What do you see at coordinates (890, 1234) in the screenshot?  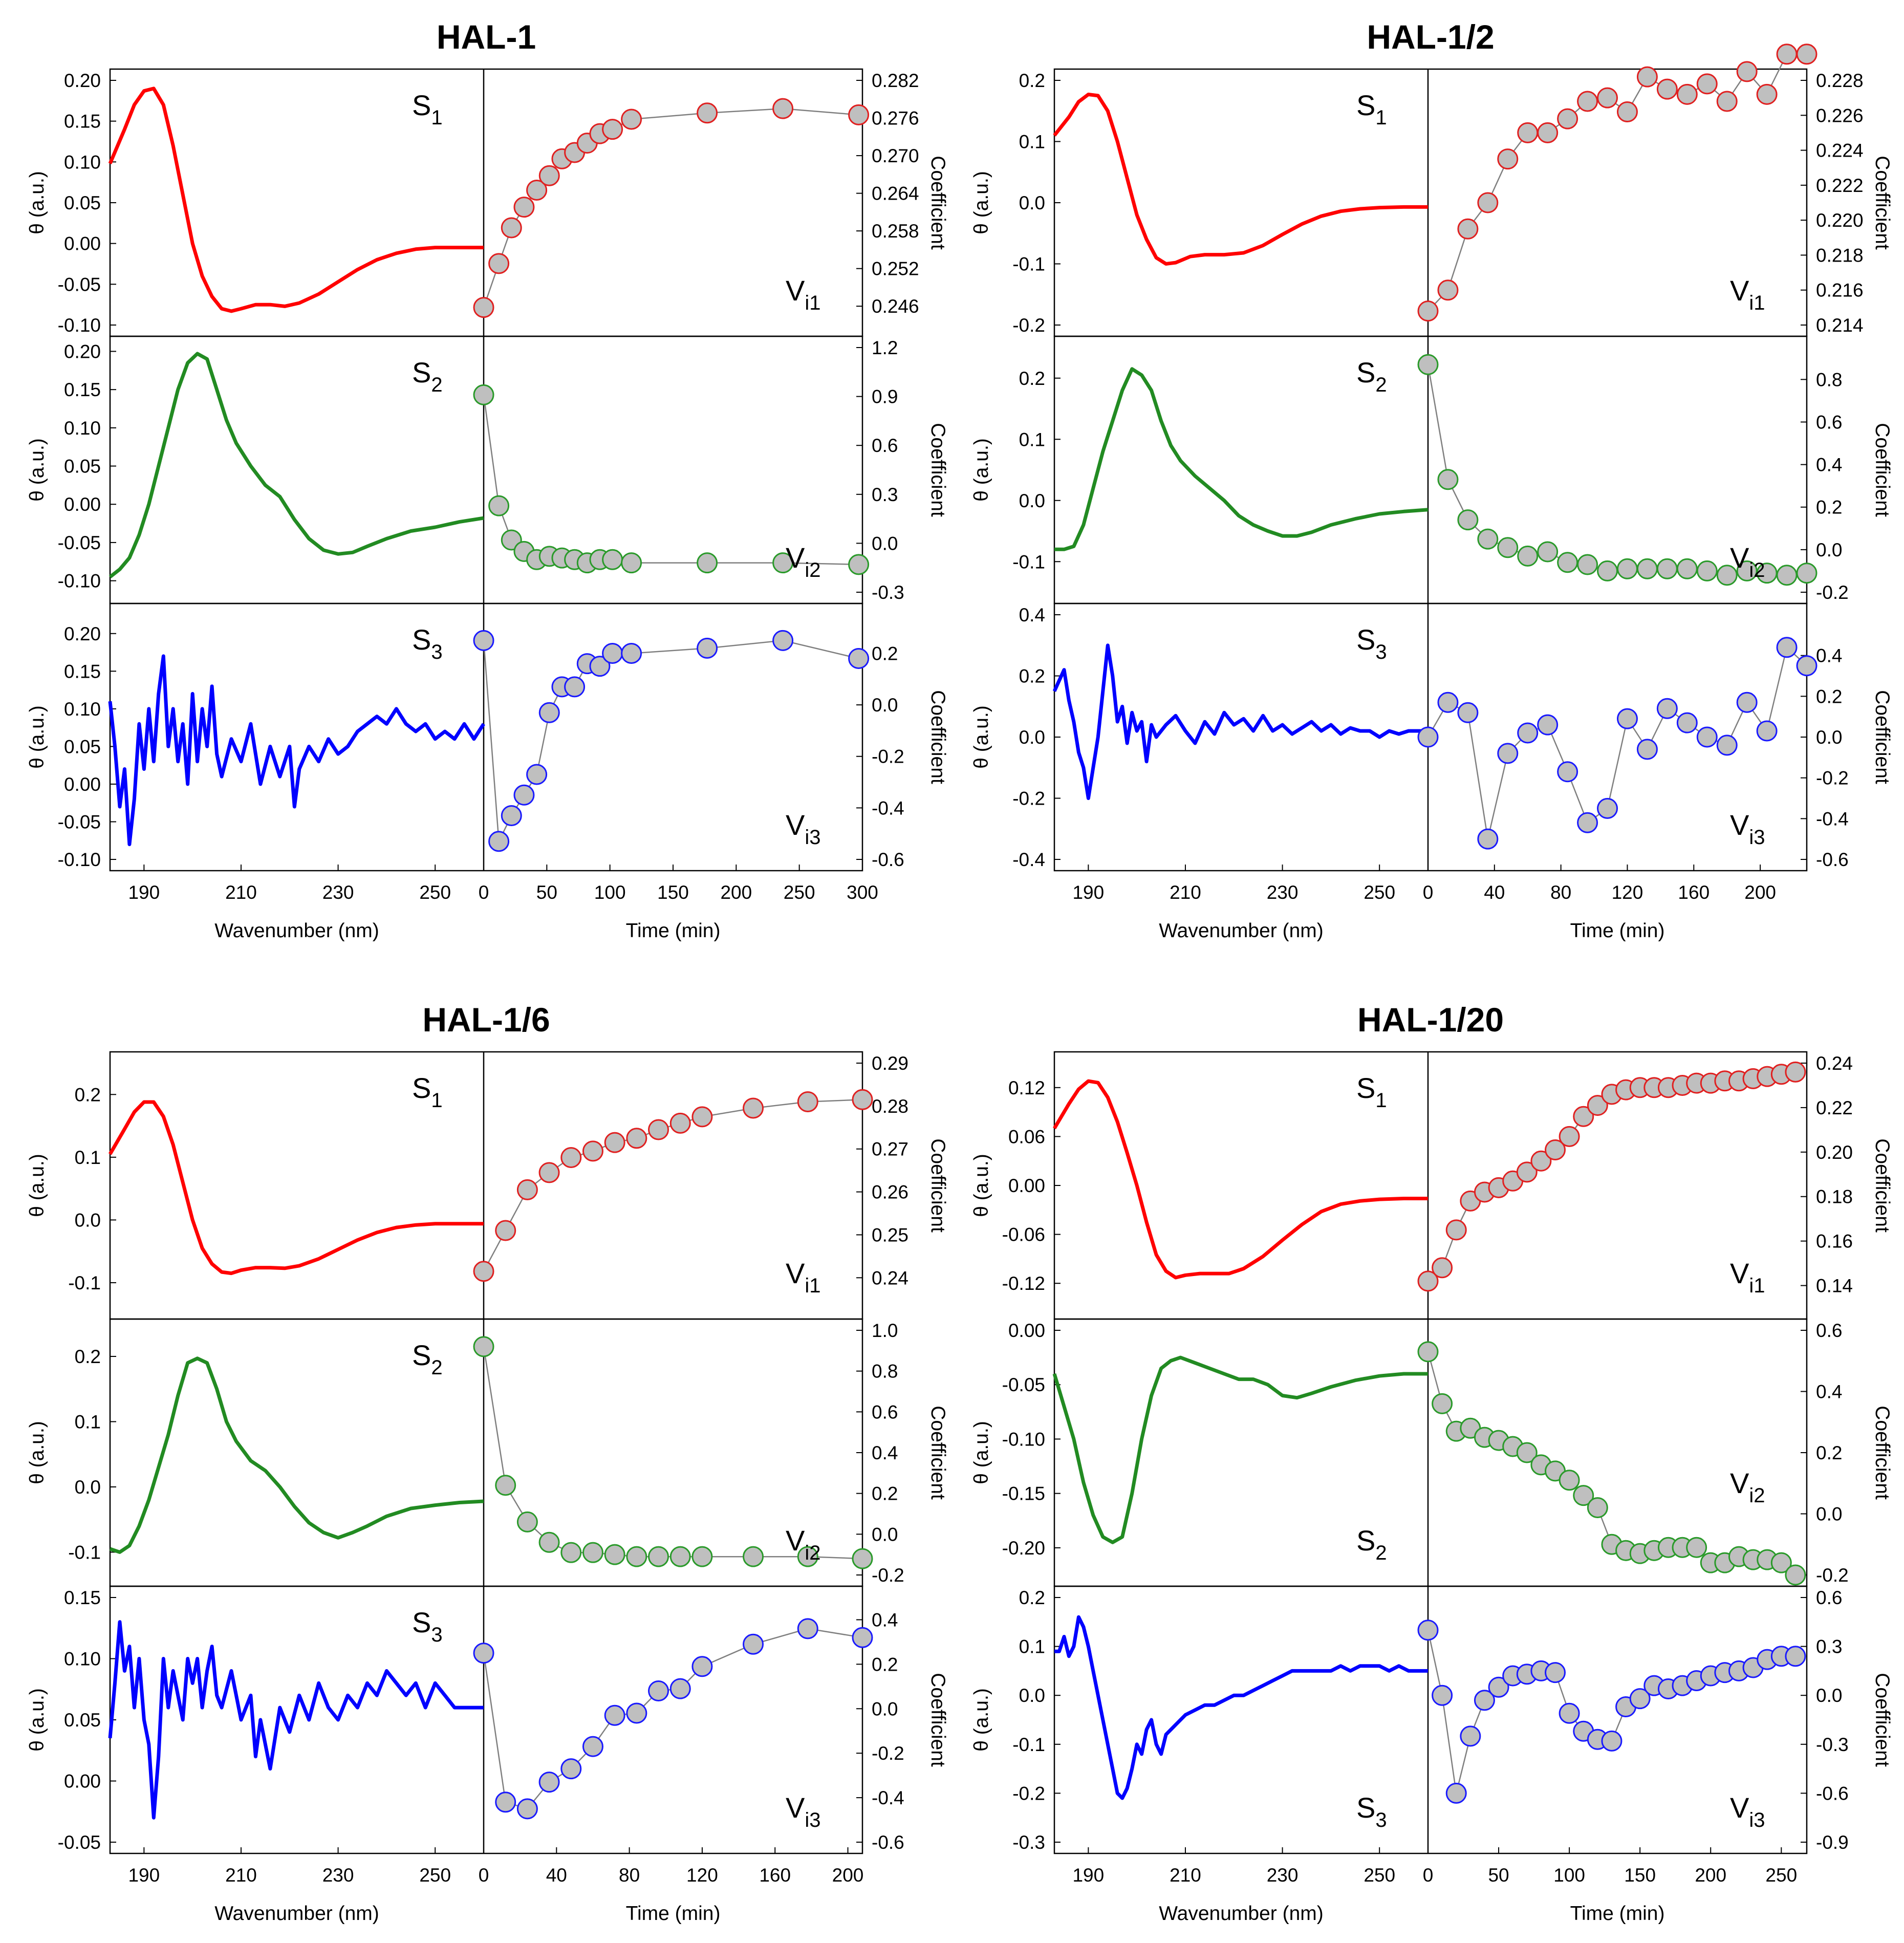 I see `right-tick-label: 0.25` at bounding box center [890, 1234].